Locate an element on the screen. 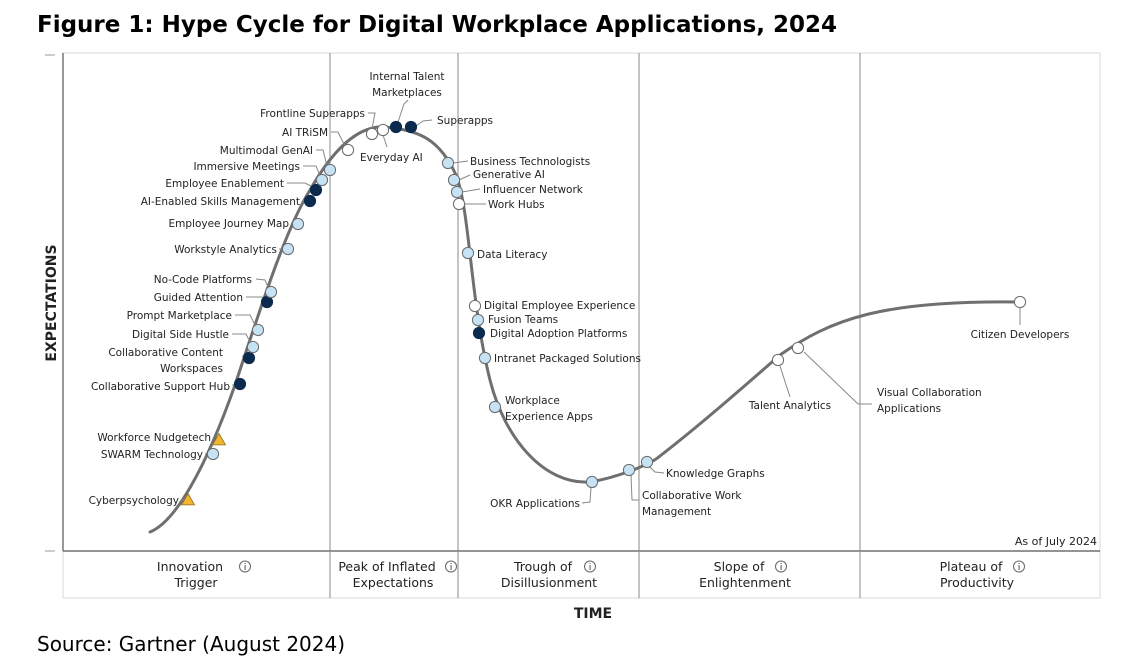 The image size is (1135, 671). leader-prompt-marketplace is located at coordinates (246, 321).